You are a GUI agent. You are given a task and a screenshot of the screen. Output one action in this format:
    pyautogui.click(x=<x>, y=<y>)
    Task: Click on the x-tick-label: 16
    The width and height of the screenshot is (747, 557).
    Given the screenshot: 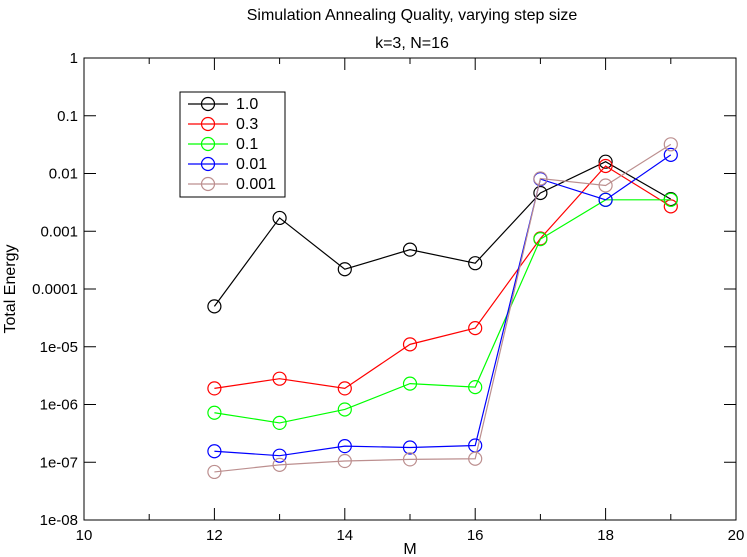 What is the action you would take?
    pyautogui.click(x=475, y=535)
    